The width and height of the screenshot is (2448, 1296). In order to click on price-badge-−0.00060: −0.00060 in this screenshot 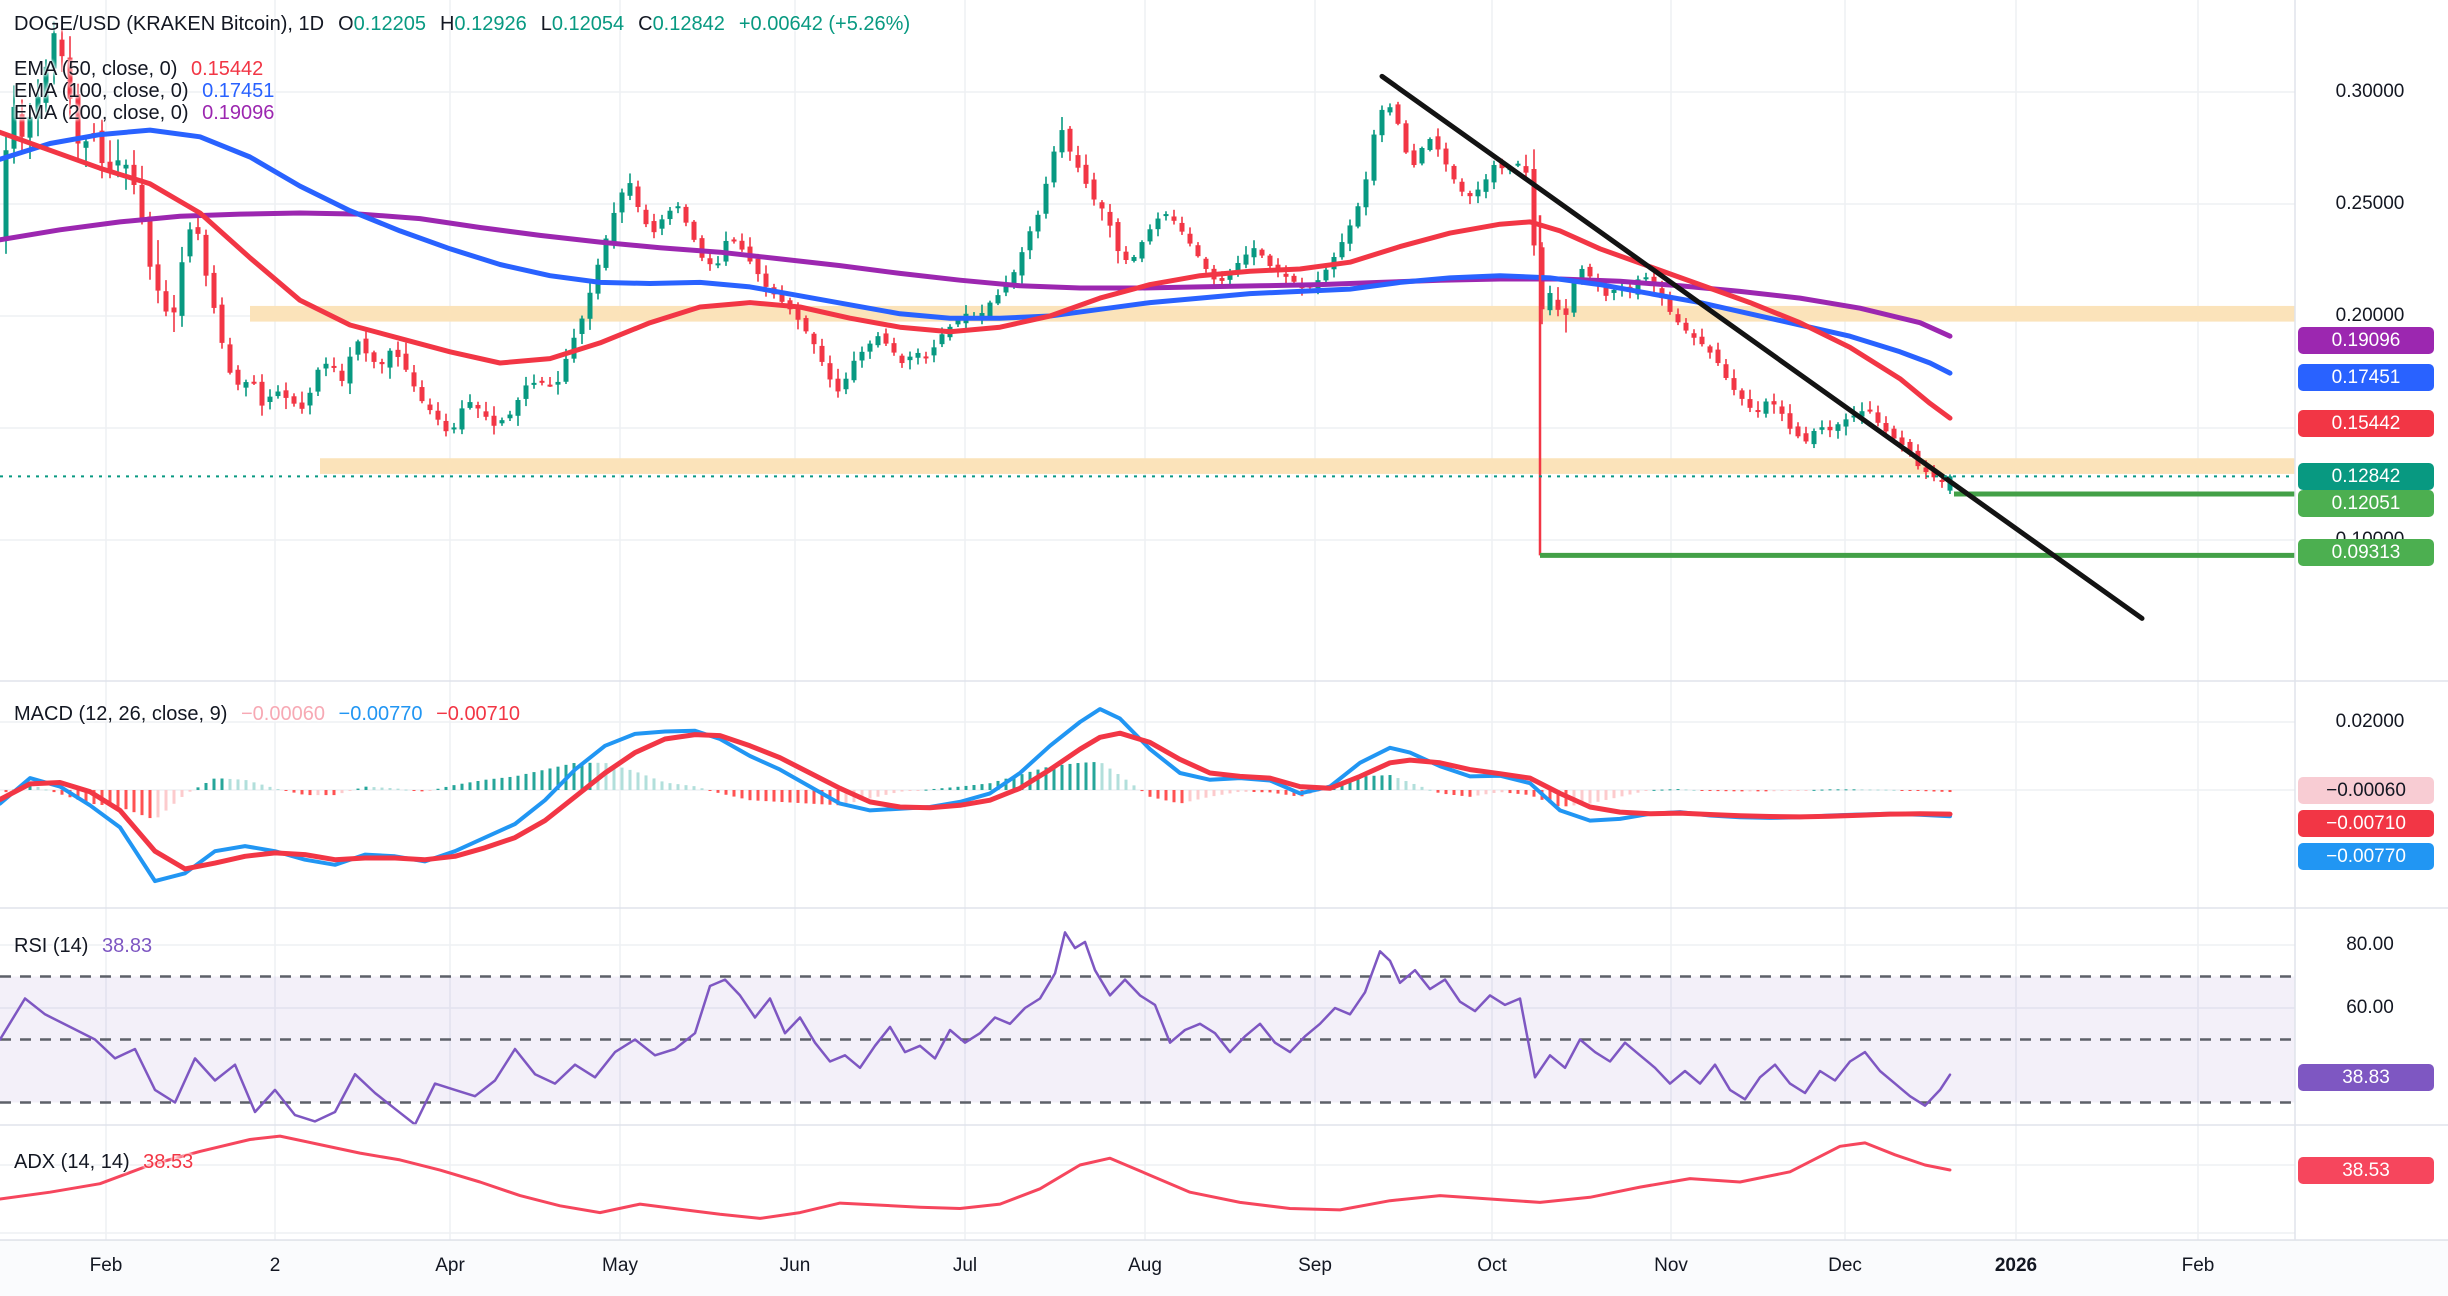, I will do `click(2366, 790)`.